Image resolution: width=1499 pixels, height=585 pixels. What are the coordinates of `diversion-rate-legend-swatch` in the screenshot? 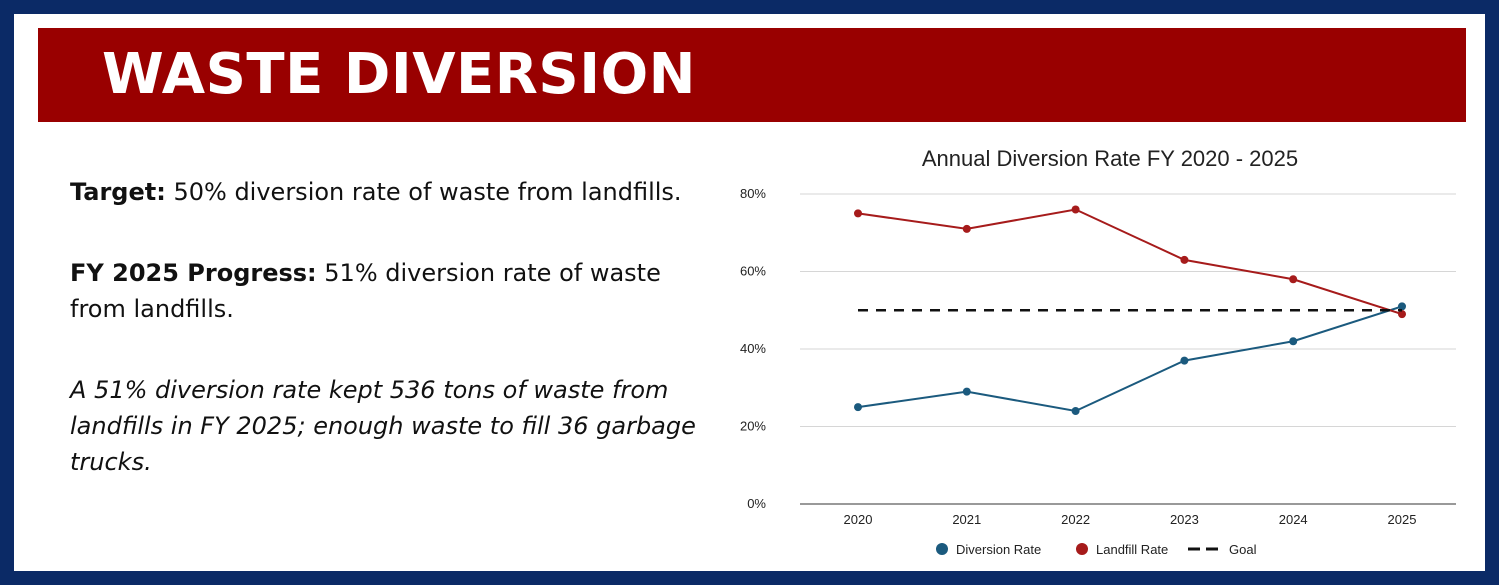 It's located at (942, 549).